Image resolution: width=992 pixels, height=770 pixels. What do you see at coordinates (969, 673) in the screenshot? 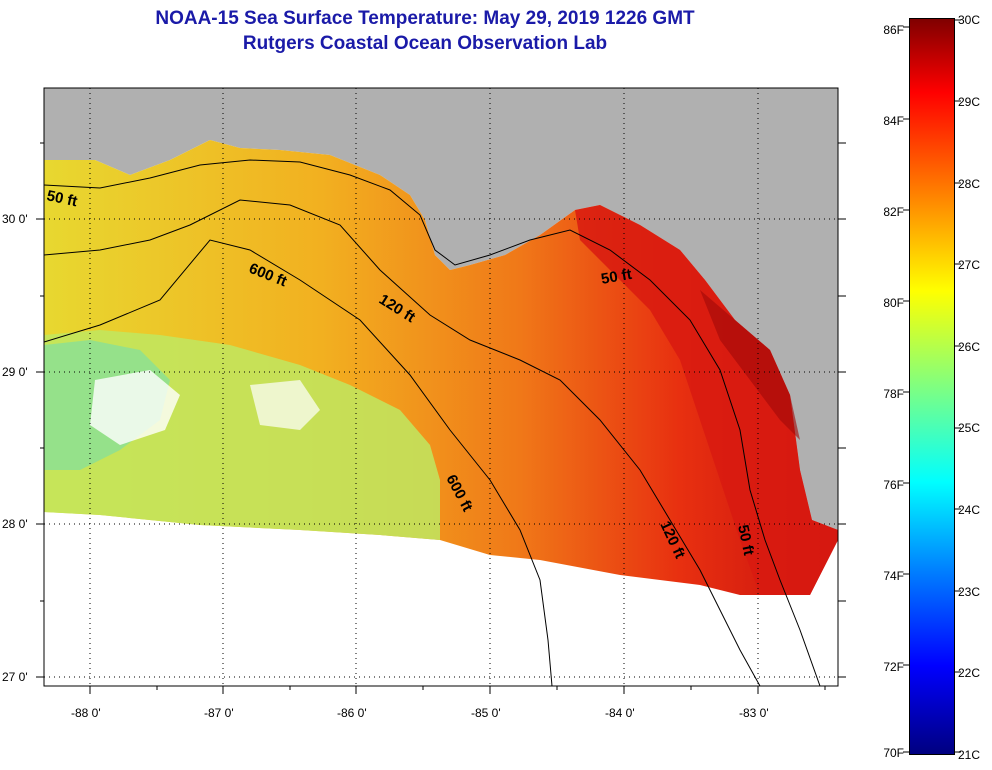
I see `cb-label-22c: 22C` at bounding box center [969, 673].